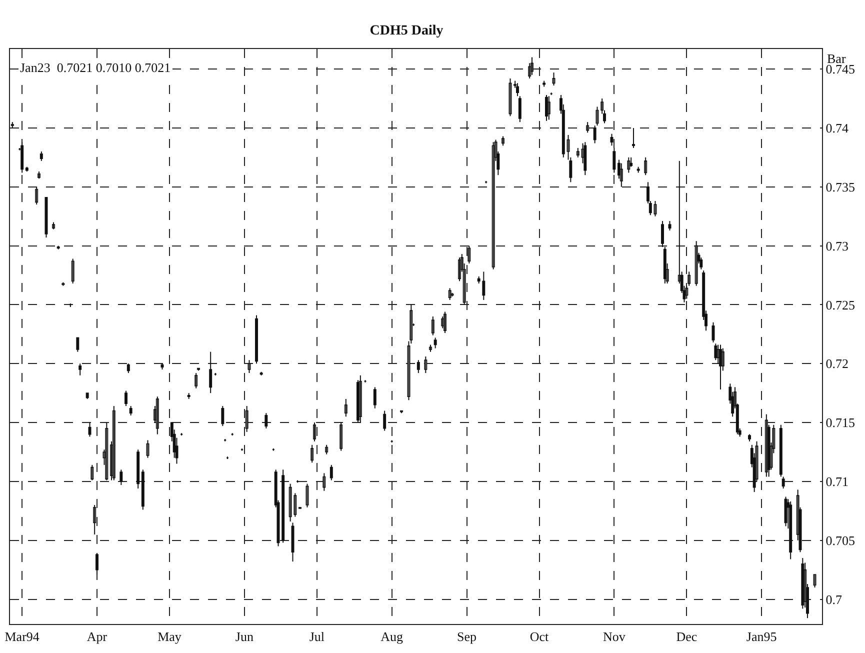 The width and height of the screenshot is (865, 653). I want to click on x-tick-label: May, so click(170, 636).